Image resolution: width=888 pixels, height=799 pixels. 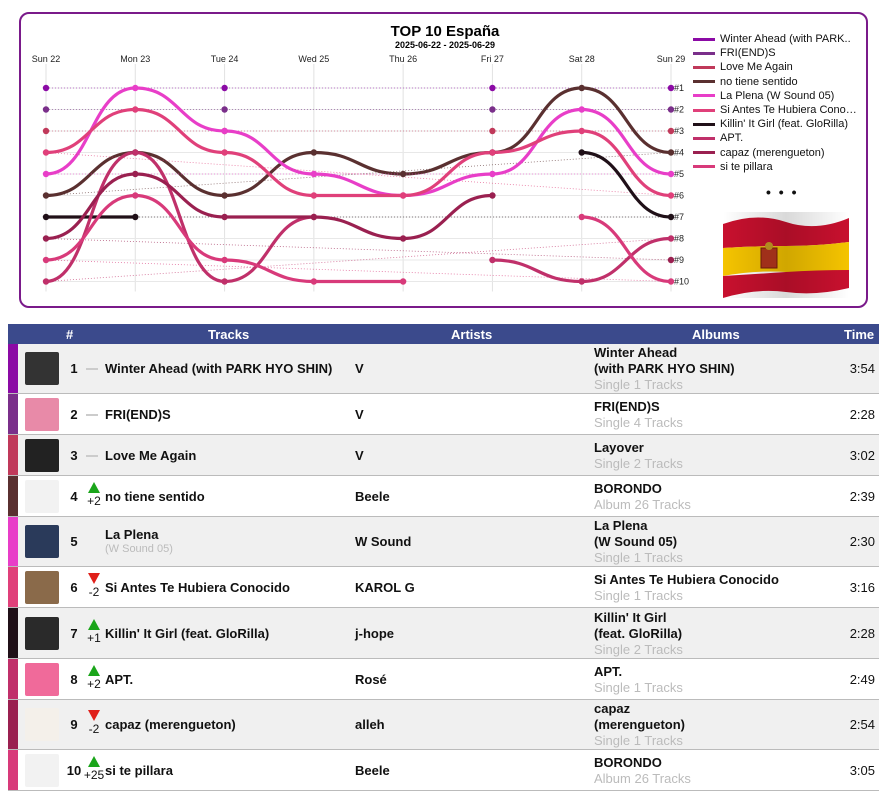 I want to click on rank-number: 4, so click(x=74, y=496).